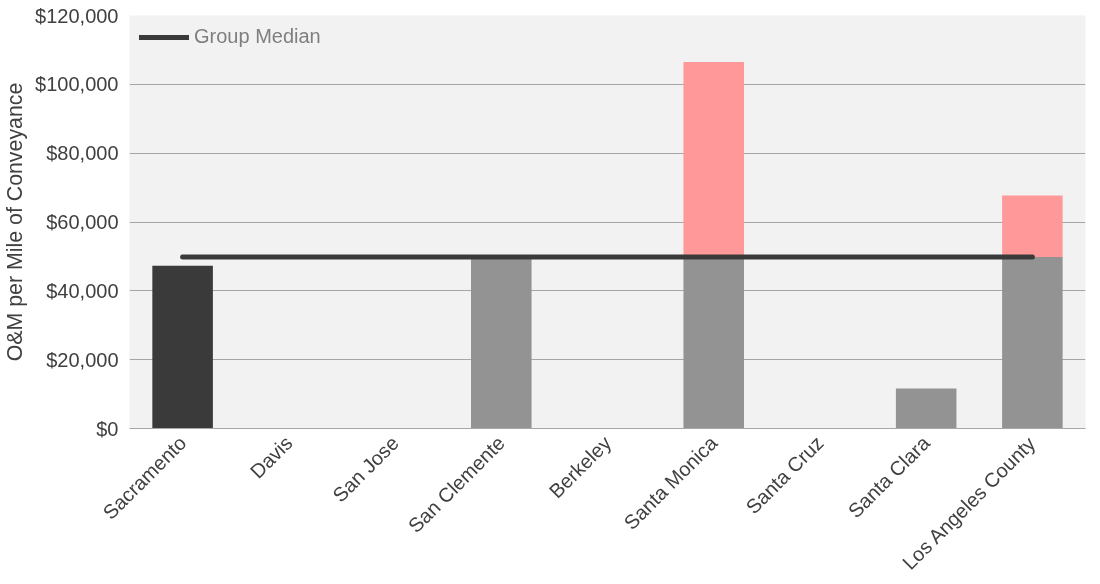 Image resolution: width=1100 pixels, height=584 pixels. I want to click on y-axis-title: O&M per Mile of Conveyance, so click(15, 222).